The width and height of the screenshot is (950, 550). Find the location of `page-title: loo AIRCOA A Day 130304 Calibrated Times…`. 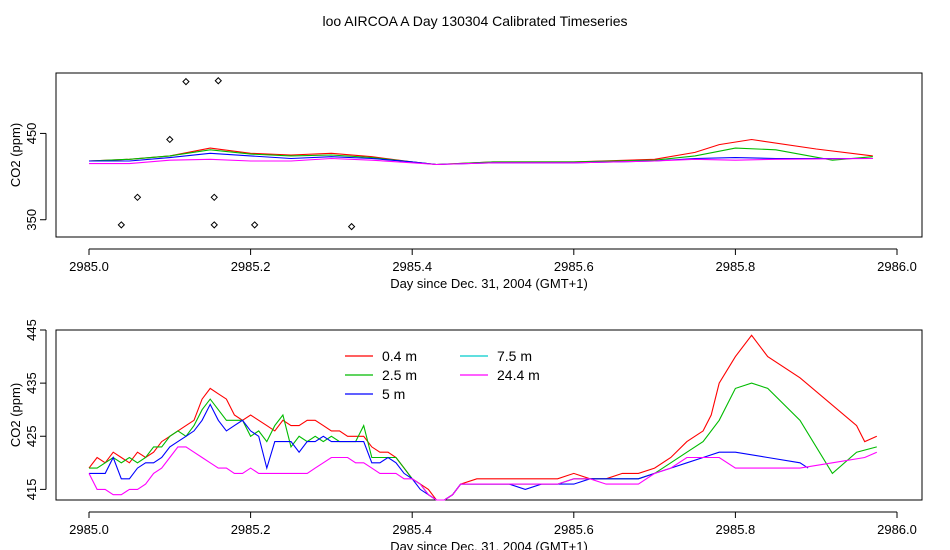

page-title: loo AIRCOA A Day 130304 Calibrated Times… is located at coordinates (474, 21).